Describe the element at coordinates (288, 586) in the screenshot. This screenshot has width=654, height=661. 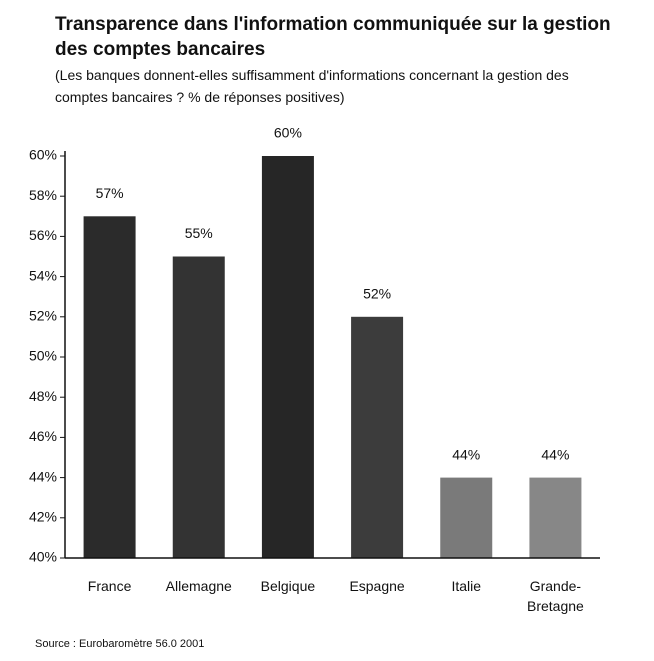
I see `x-tick-label: Belgique` at that location.